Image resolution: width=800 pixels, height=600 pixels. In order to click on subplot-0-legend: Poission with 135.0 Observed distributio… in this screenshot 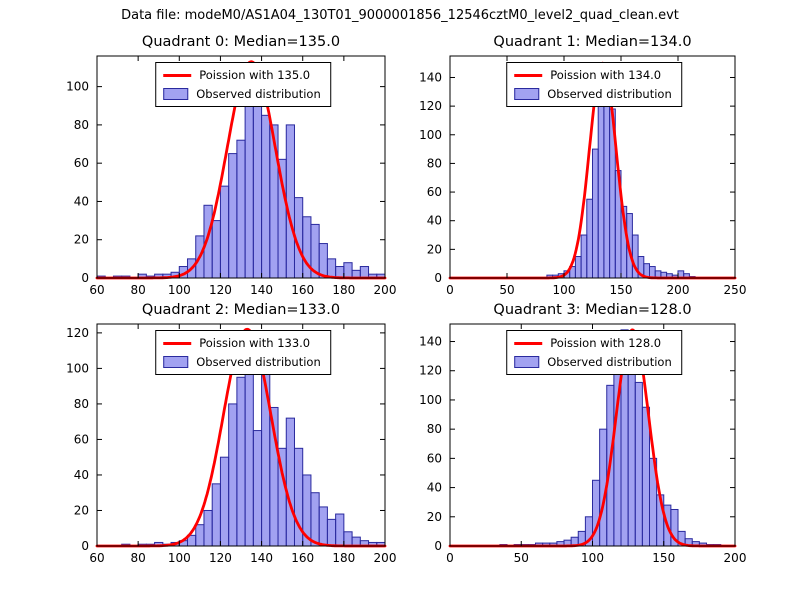, I will do `click(243, 84)`.